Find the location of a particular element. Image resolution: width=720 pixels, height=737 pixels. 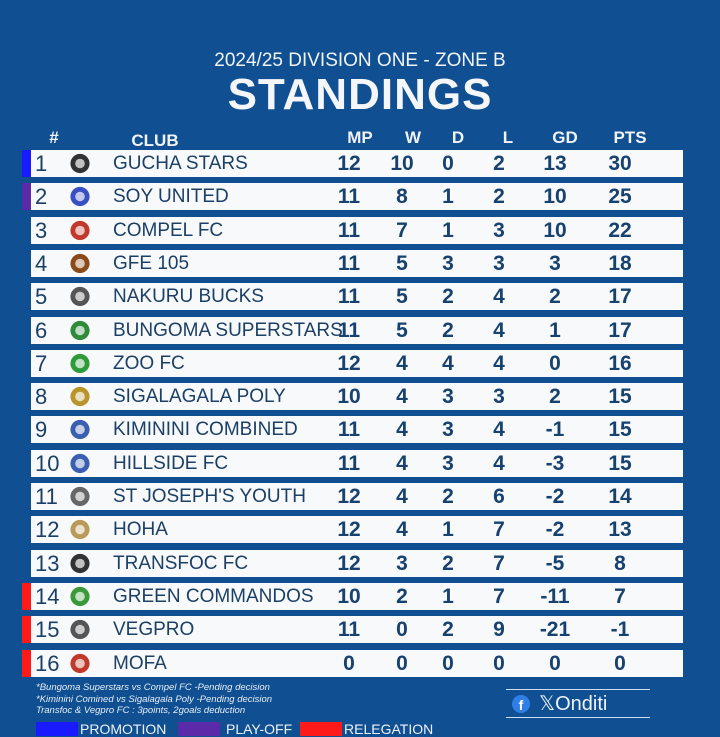

rank: 4 is located at coordinates (41, 263).